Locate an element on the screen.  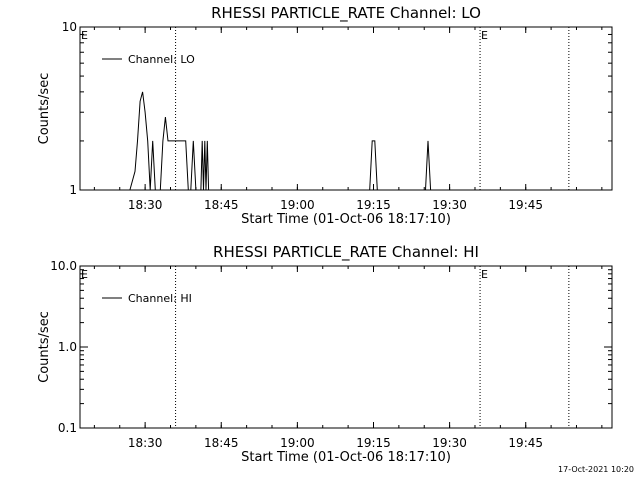
legend-label: Channel: LO is located at coordinates (161, 59).